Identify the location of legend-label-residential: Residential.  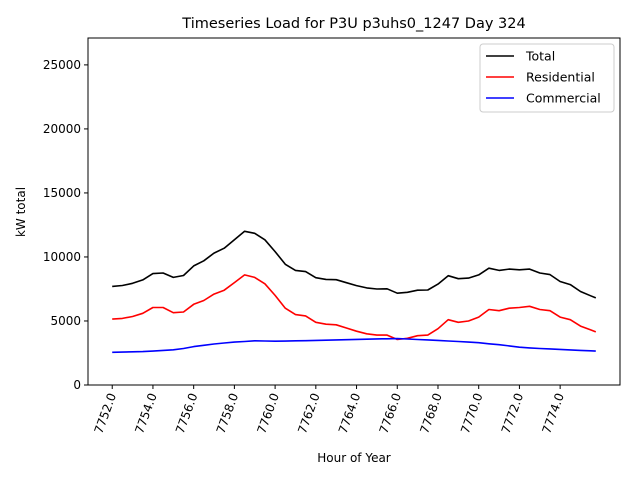
(560, 77).